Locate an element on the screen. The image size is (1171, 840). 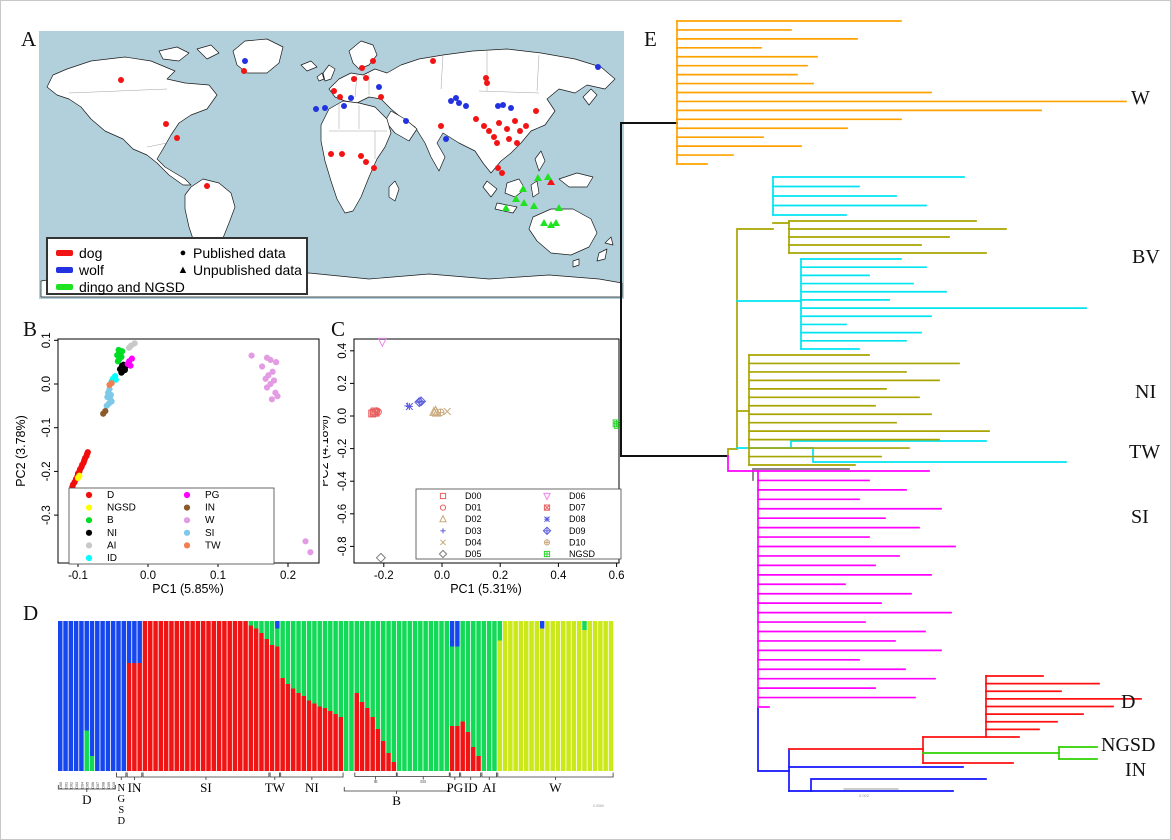
map-legend-mark-triangle: ▲ Unpublished data is located at coordinates (239, 270).